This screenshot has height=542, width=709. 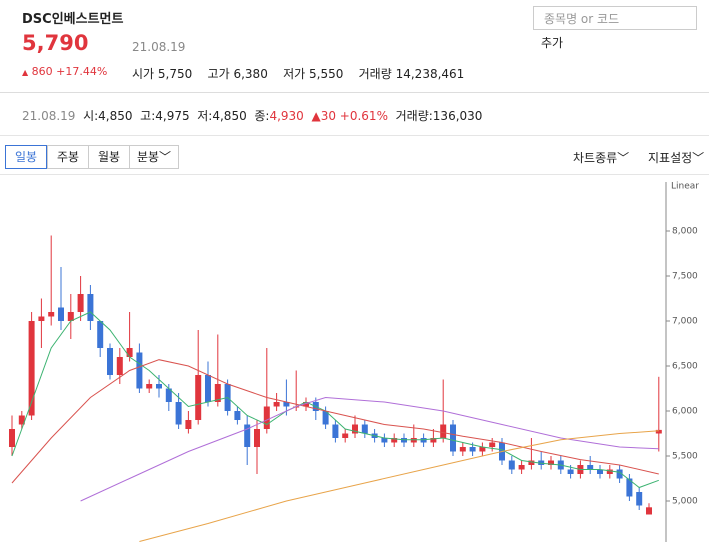 I want to click on info-change-pct: +0.61%, so click(x=363, y=116).